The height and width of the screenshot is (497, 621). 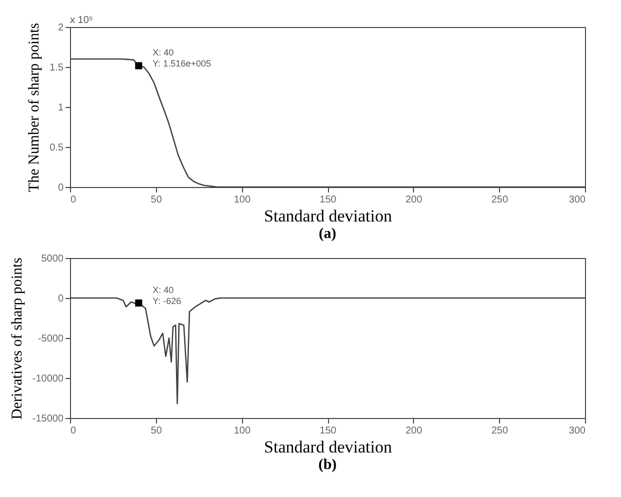 I want to click on y-tick-label: 1, so click(x=61, y=108).